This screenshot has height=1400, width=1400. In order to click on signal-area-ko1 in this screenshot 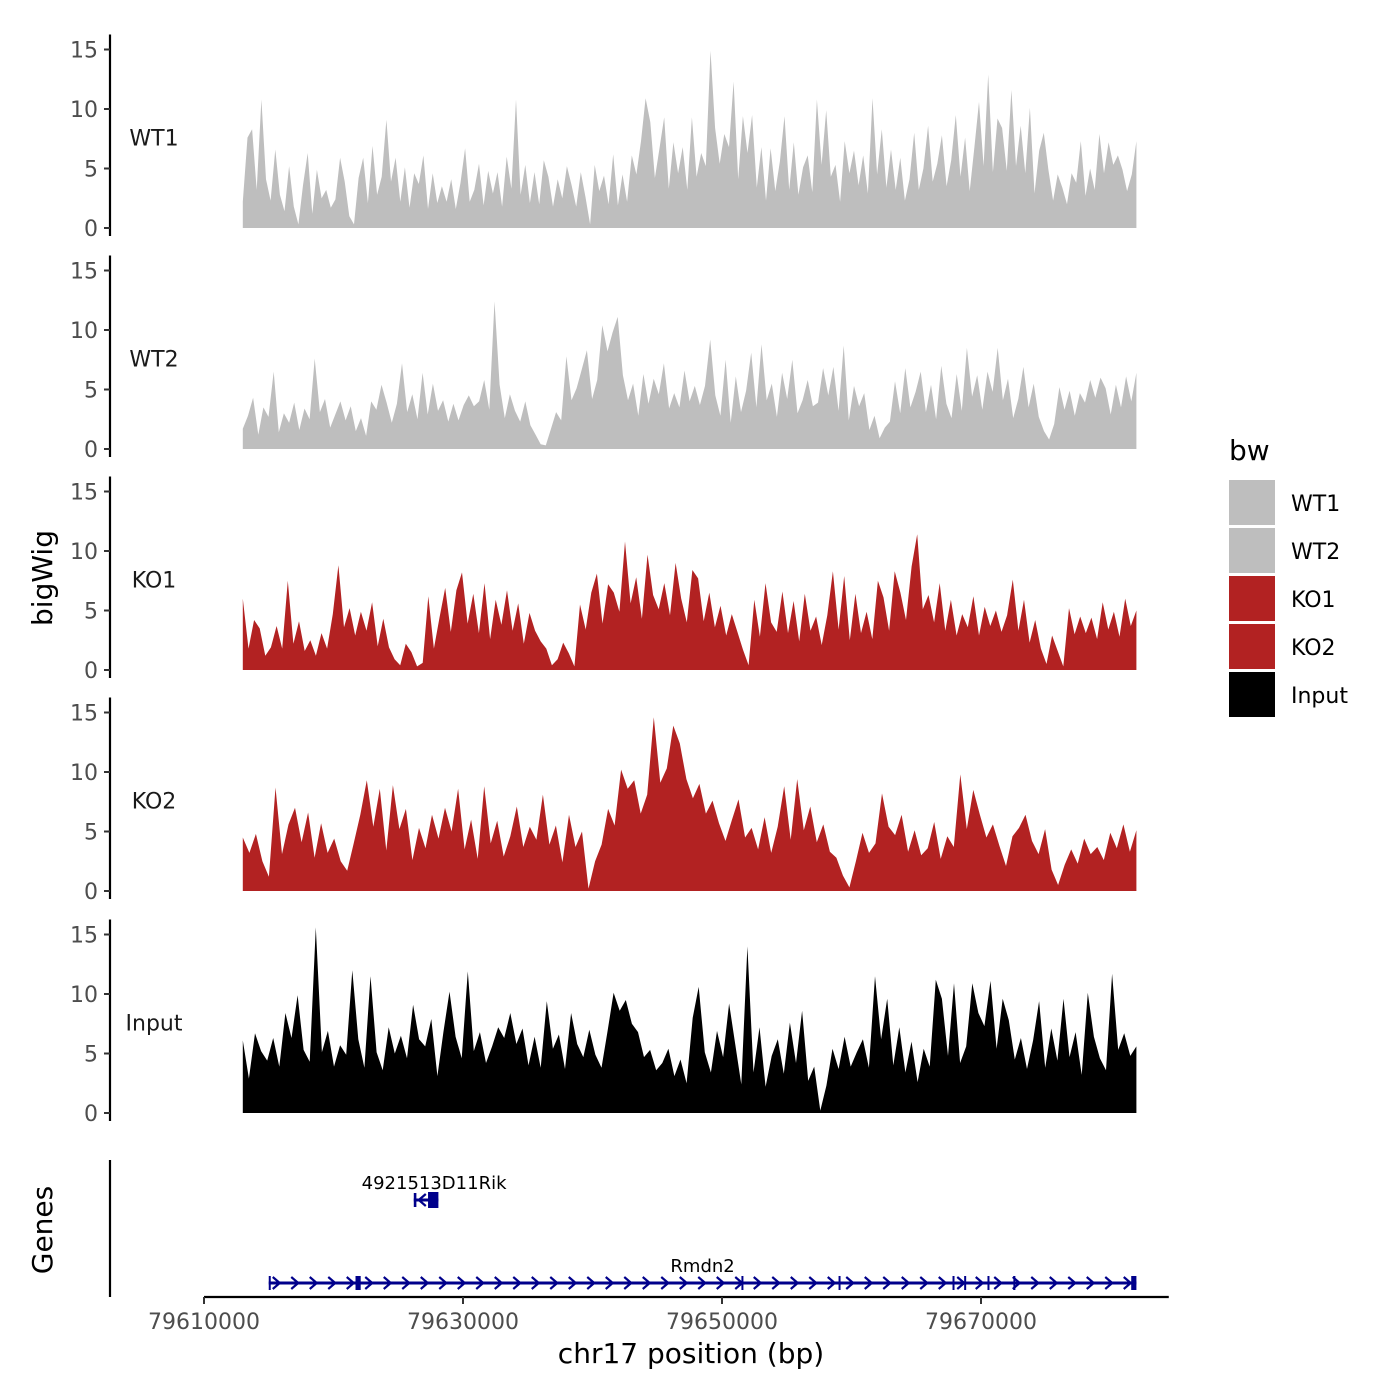, I will do `click(689, 602)`.